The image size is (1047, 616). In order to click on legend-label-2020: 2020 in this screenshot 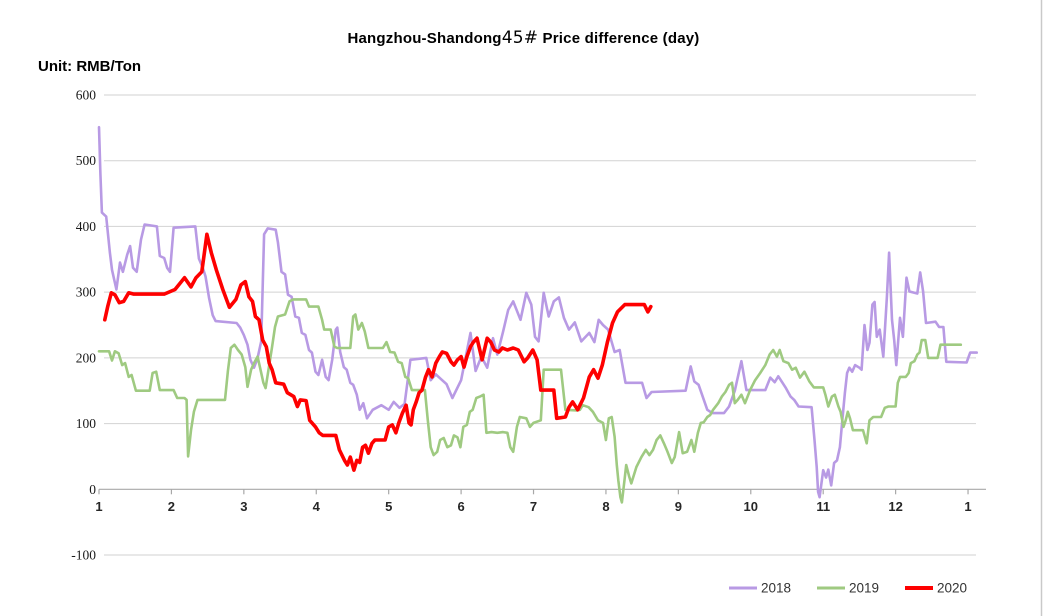, I will do `click(952, 588)`.